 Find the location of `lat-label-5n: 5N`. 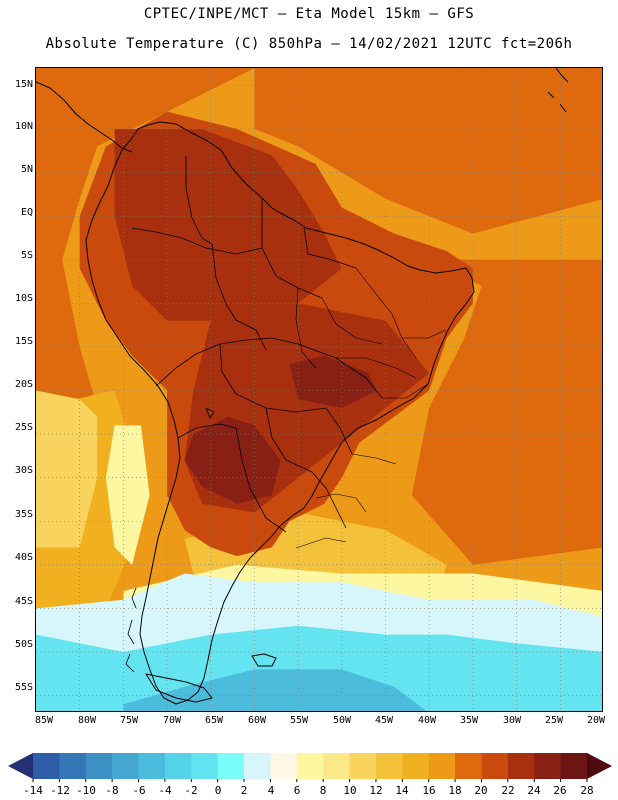

lat-label-5n: 5N is located at coordinates (26, 169).